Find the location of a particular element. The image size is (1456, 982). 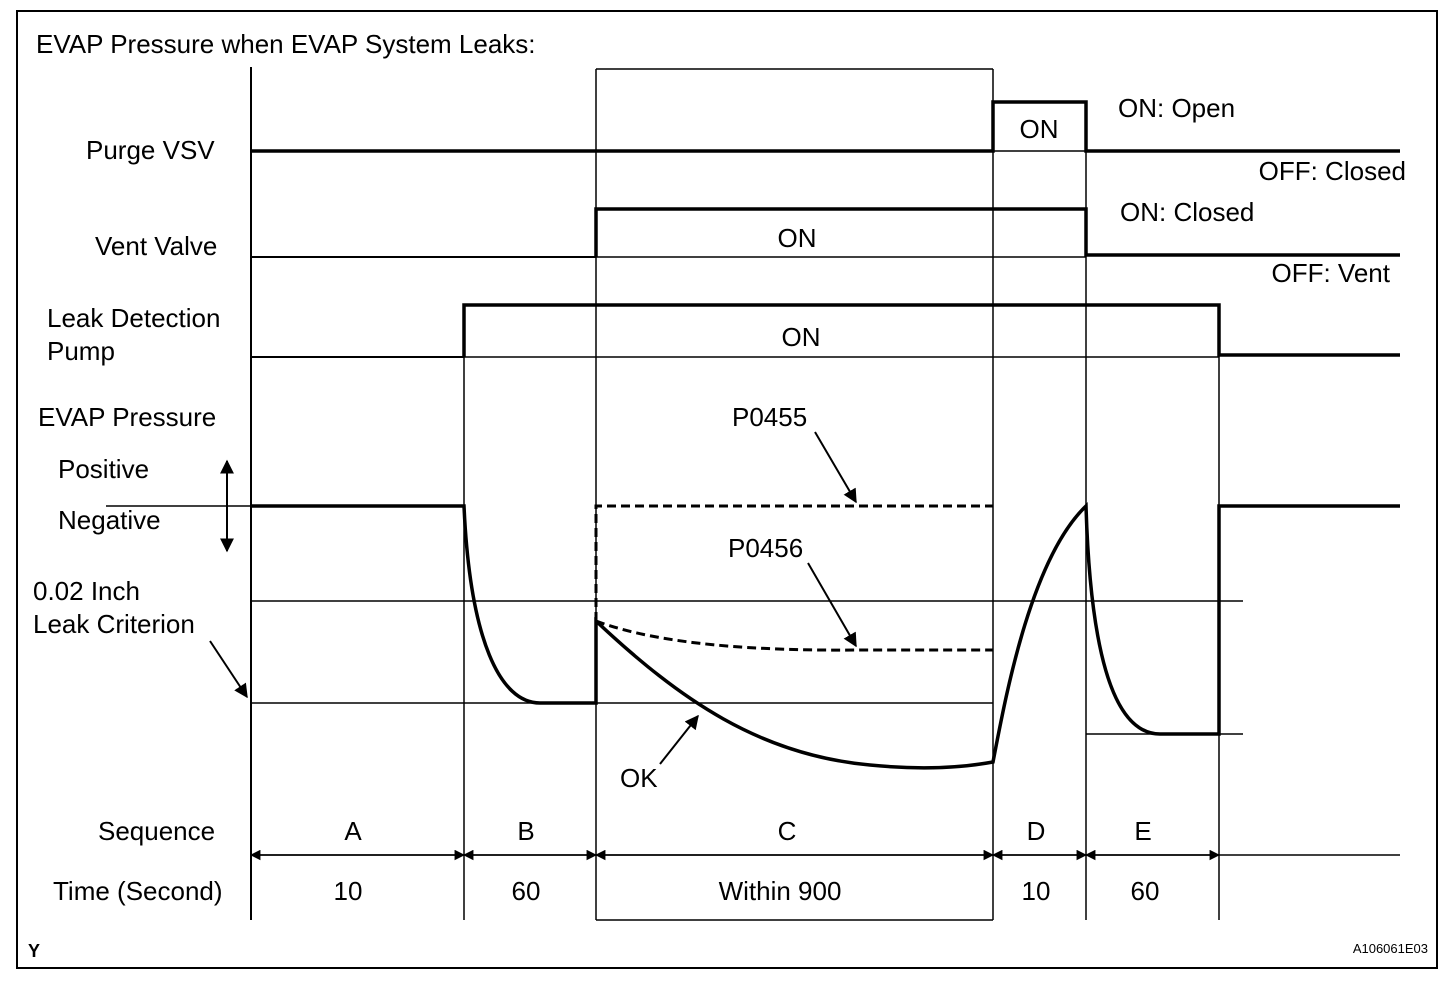

time-row: Time (Second) 10 60 Within 900 10 60 is located at coordinates (606, 891).